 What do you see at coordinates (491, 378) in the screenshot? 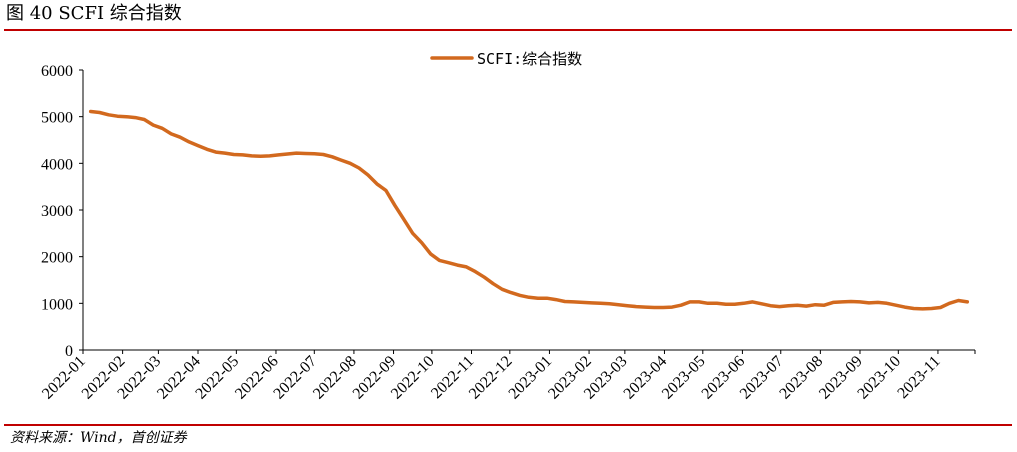
I see `x-tick-label: 2022-12` at bounding box center [491, 378].